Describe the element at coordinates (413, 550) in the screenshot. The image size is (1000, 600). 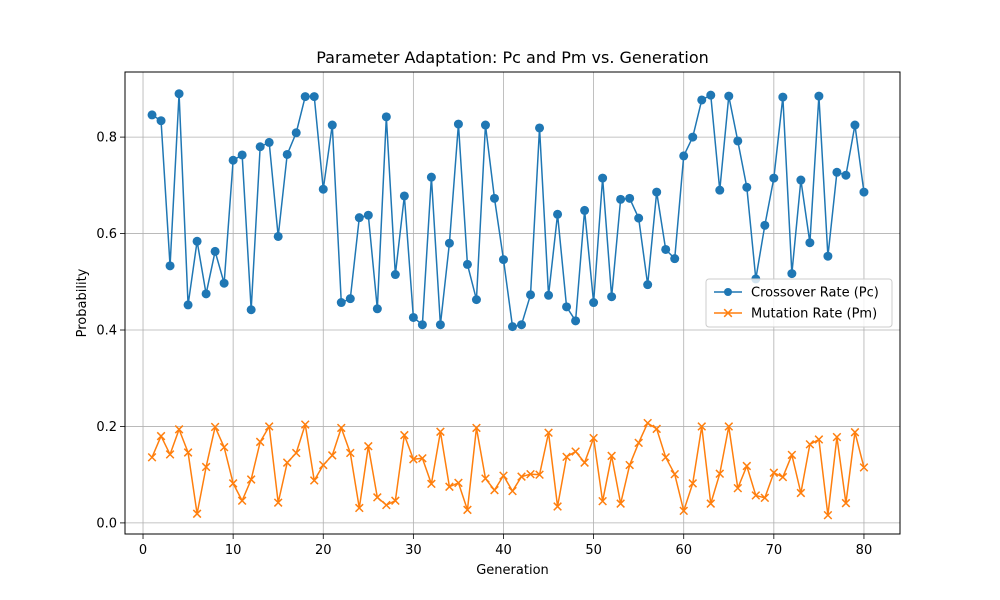
I see `x-tick-label: 30` at that location.